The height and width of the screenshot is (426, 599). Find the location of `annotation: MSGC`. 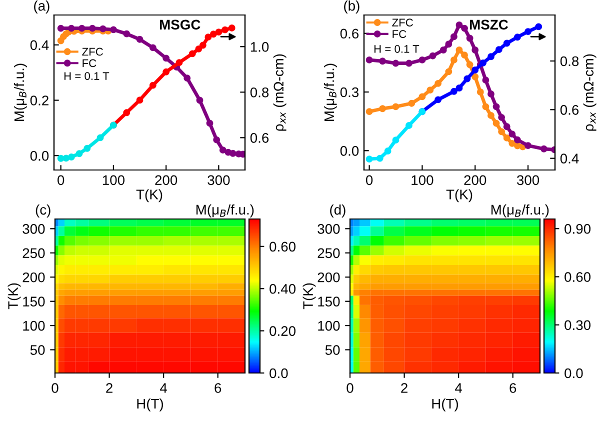

annotation: MSGC is located at coordinates (180, 25).